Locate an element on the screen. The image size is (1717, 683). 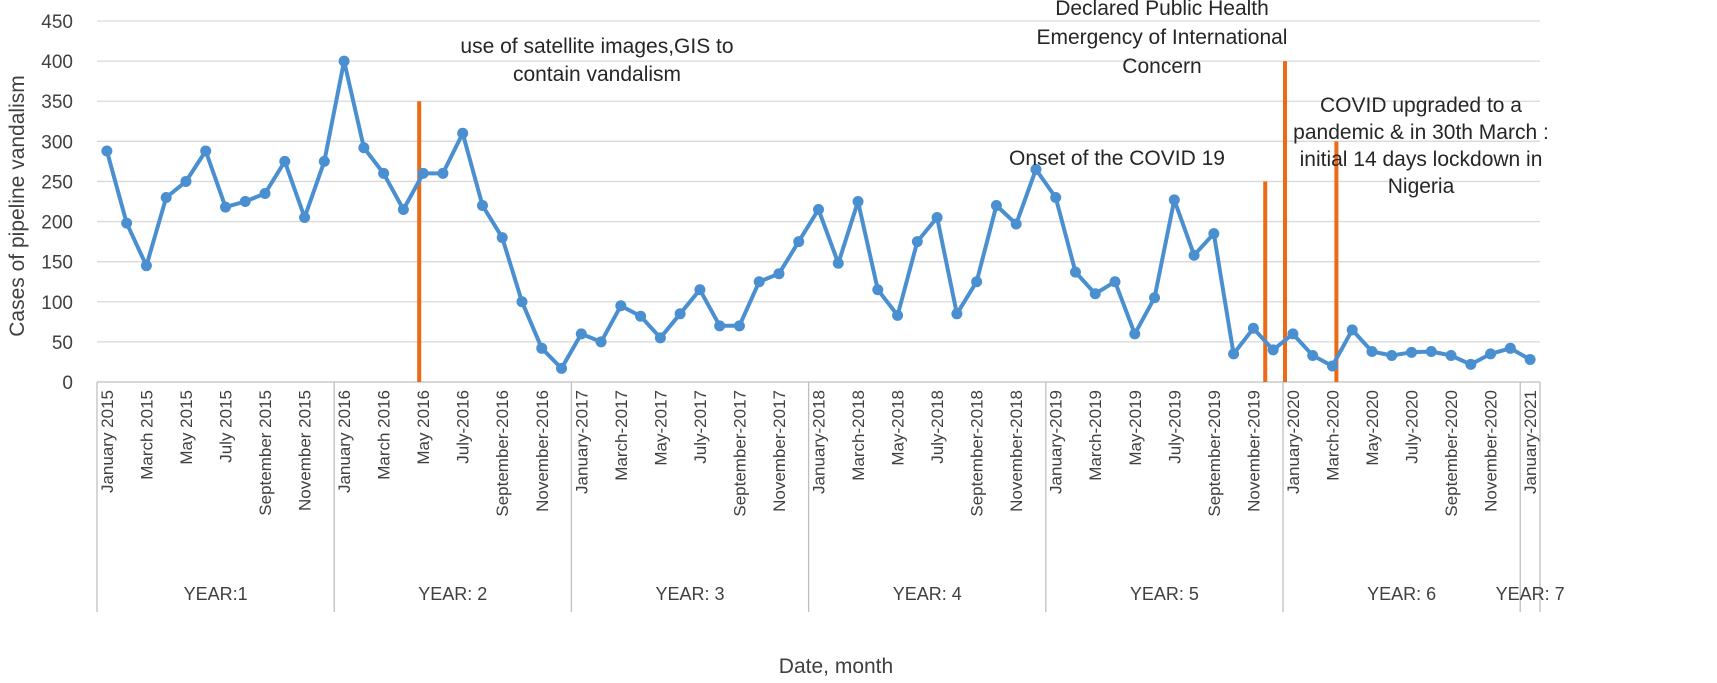
y-tick-label: 200 is located at coordinates (57, 223).